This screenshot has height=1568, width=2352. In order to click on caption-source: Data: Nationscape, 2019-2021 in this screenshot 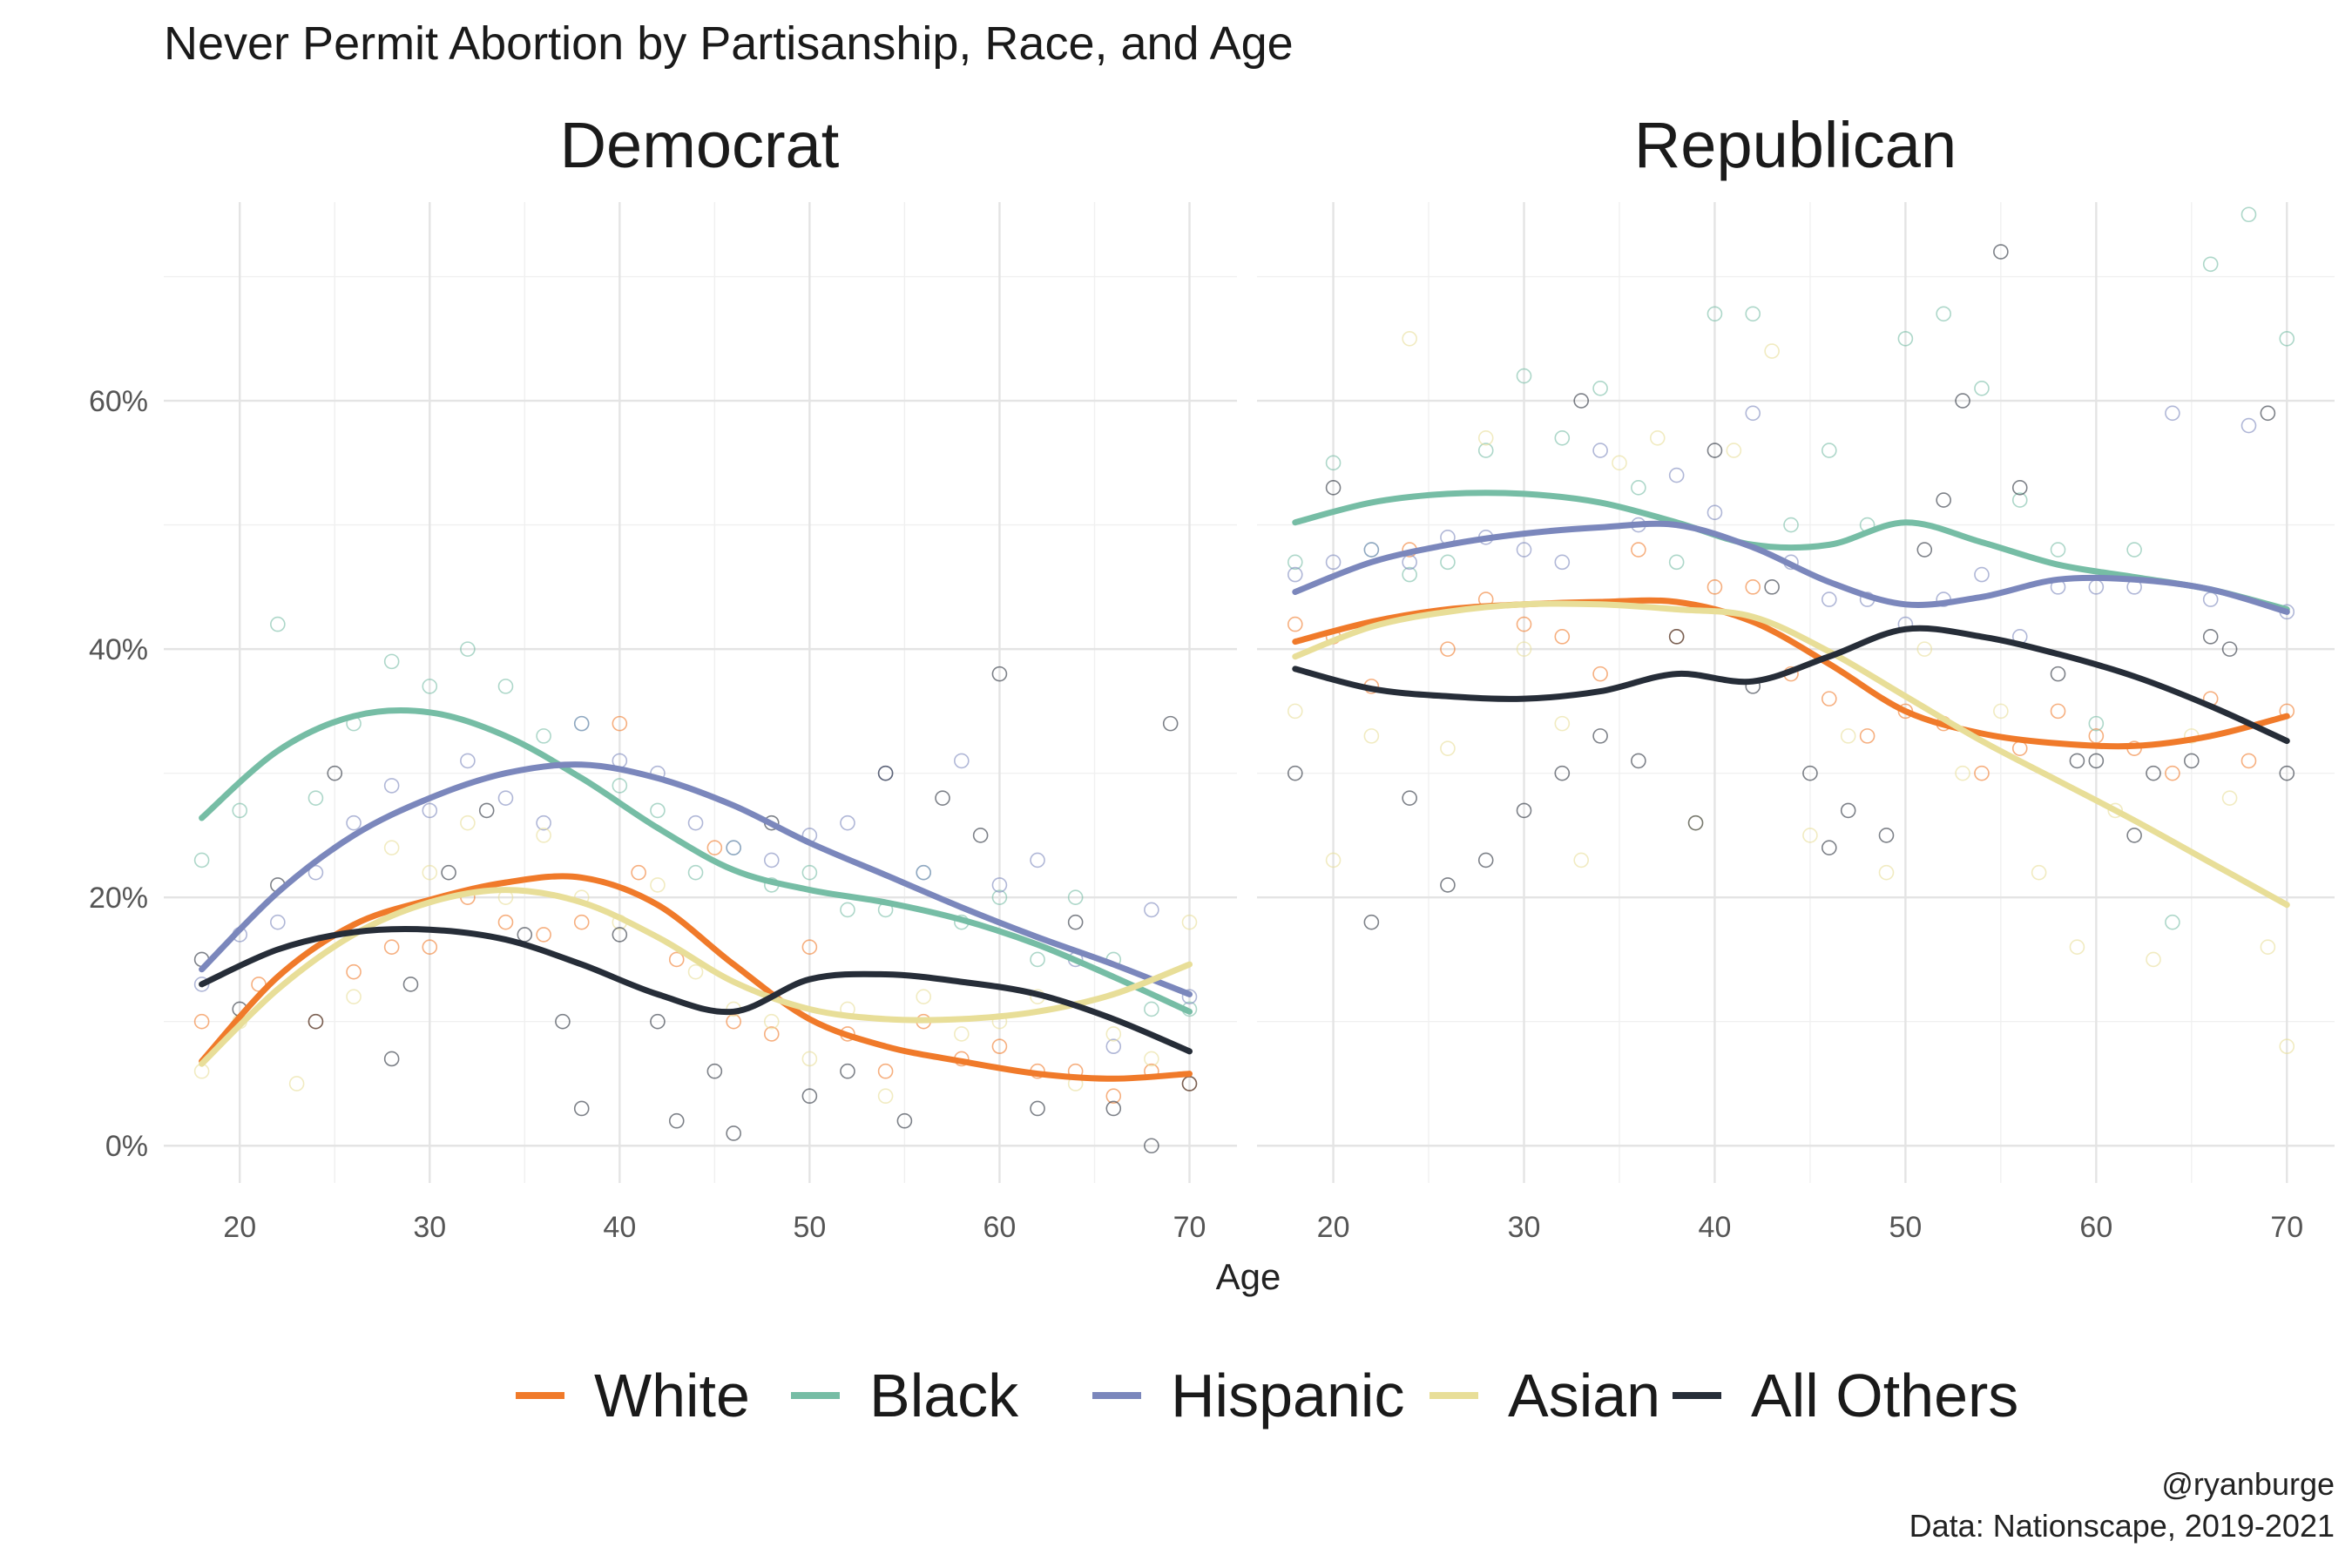, I will do `click(2122, 1526)`.